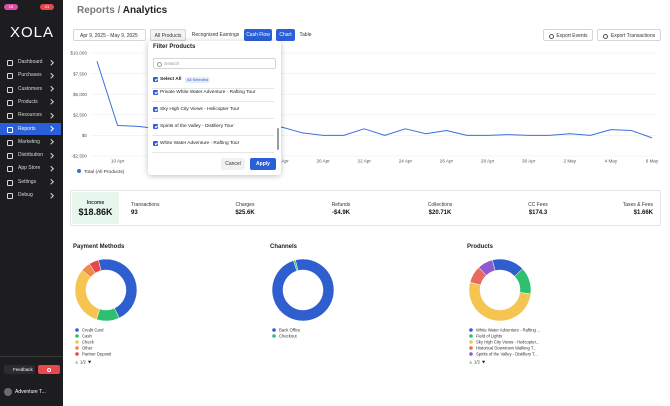  What do you see at coordinates (30, 75) in the screenshot?
I see `menu-item: Purchases` at bounding box center [30, 75].